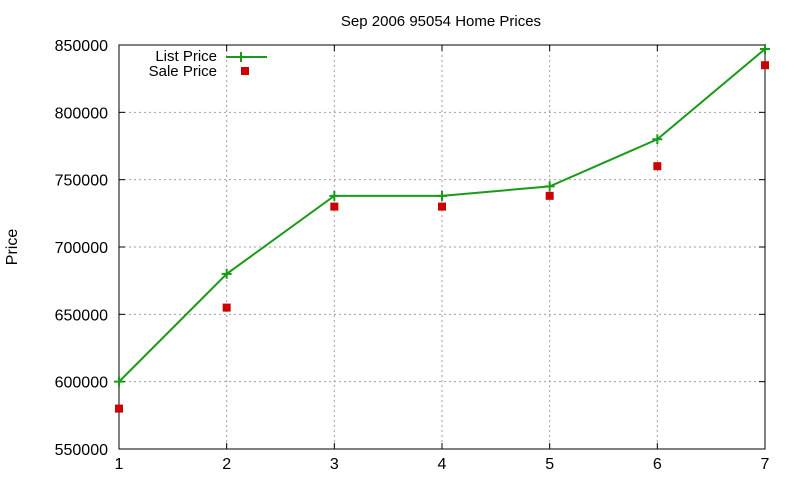 The image size is (800, 485). Describe the element at coordinates (81, 181) in the screenshot. I see `y-tick-label: 750000` at that location.